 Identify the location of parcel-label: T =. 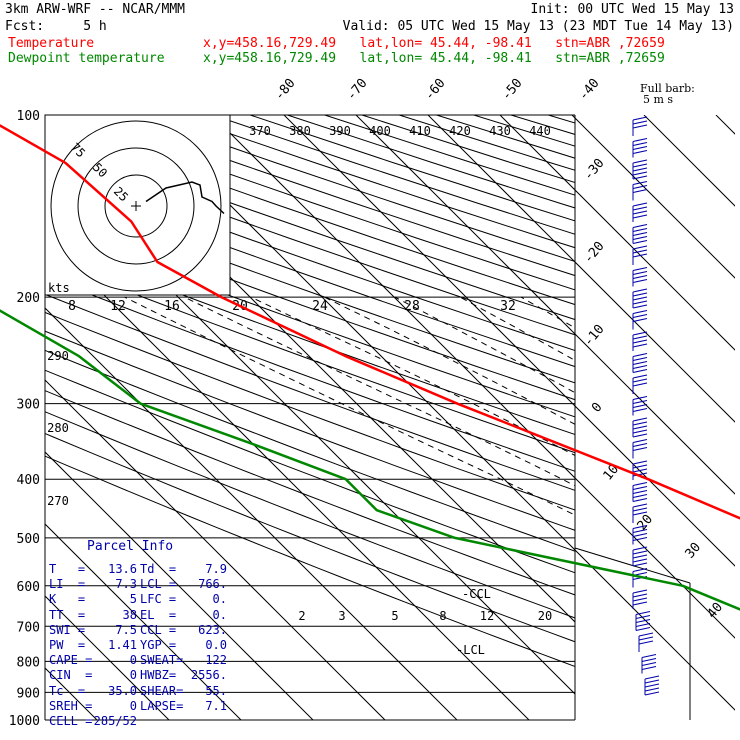
(67, 569).